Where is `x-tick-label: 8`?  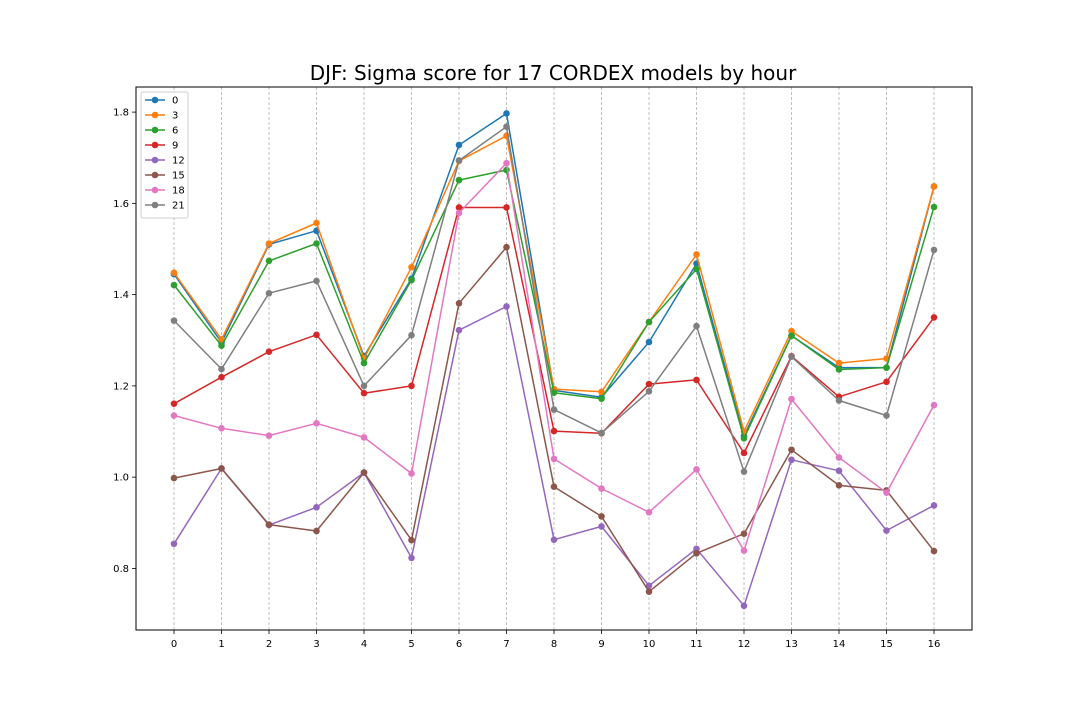
x-tick-label: 8 is located at coordinates (554, 644).